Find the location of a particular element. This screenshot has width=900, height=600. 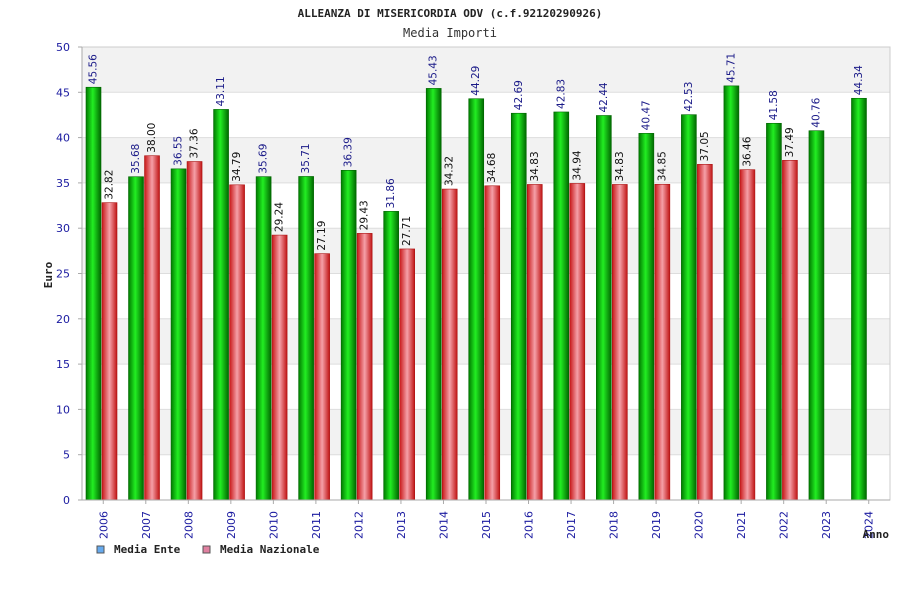

legend-label-media-nazionale: Media Nazionale is located at coordinates (270, 549).